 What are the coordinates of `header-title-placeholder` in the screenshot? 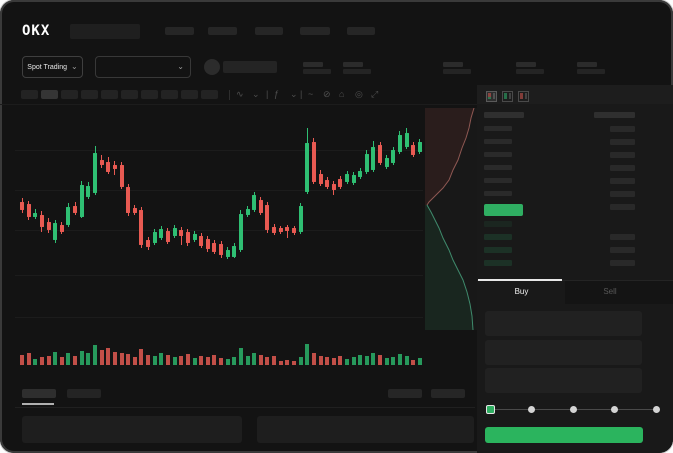 It's located at (105, 31).